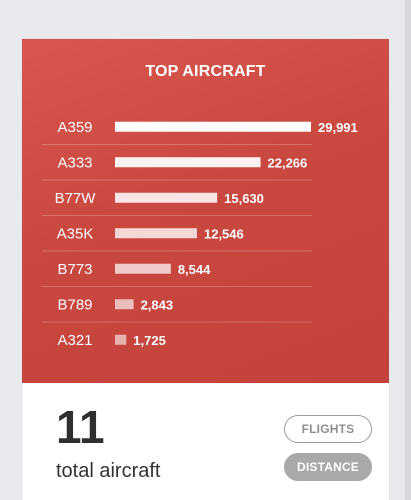 This screenshot has width=411, height=500. Describe the element at coordinates (328, 467) in the screenshot. I see `distance-toggle-button: DISTANCE` at that location.